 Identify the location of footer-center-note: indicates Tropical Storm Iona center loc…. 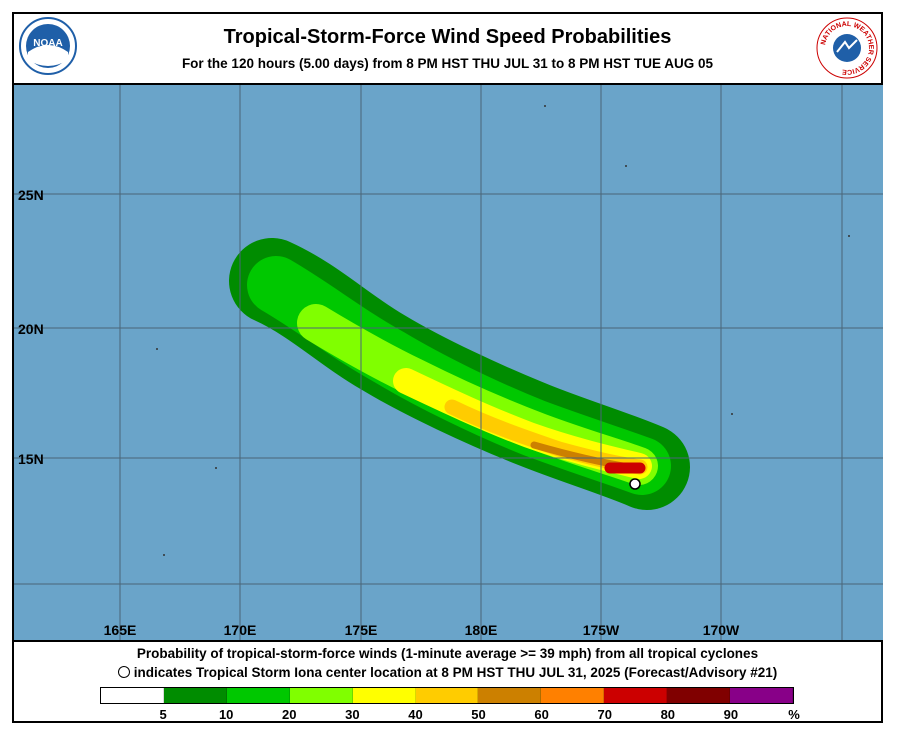
(447, 672).